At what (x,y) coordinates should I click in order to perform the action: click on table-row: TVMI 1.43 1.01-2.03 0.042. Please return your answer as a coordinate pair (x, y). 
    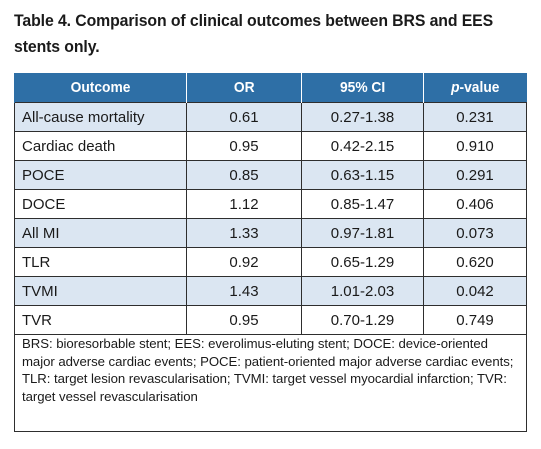
    Looking at the image, I should click on (270, 291).